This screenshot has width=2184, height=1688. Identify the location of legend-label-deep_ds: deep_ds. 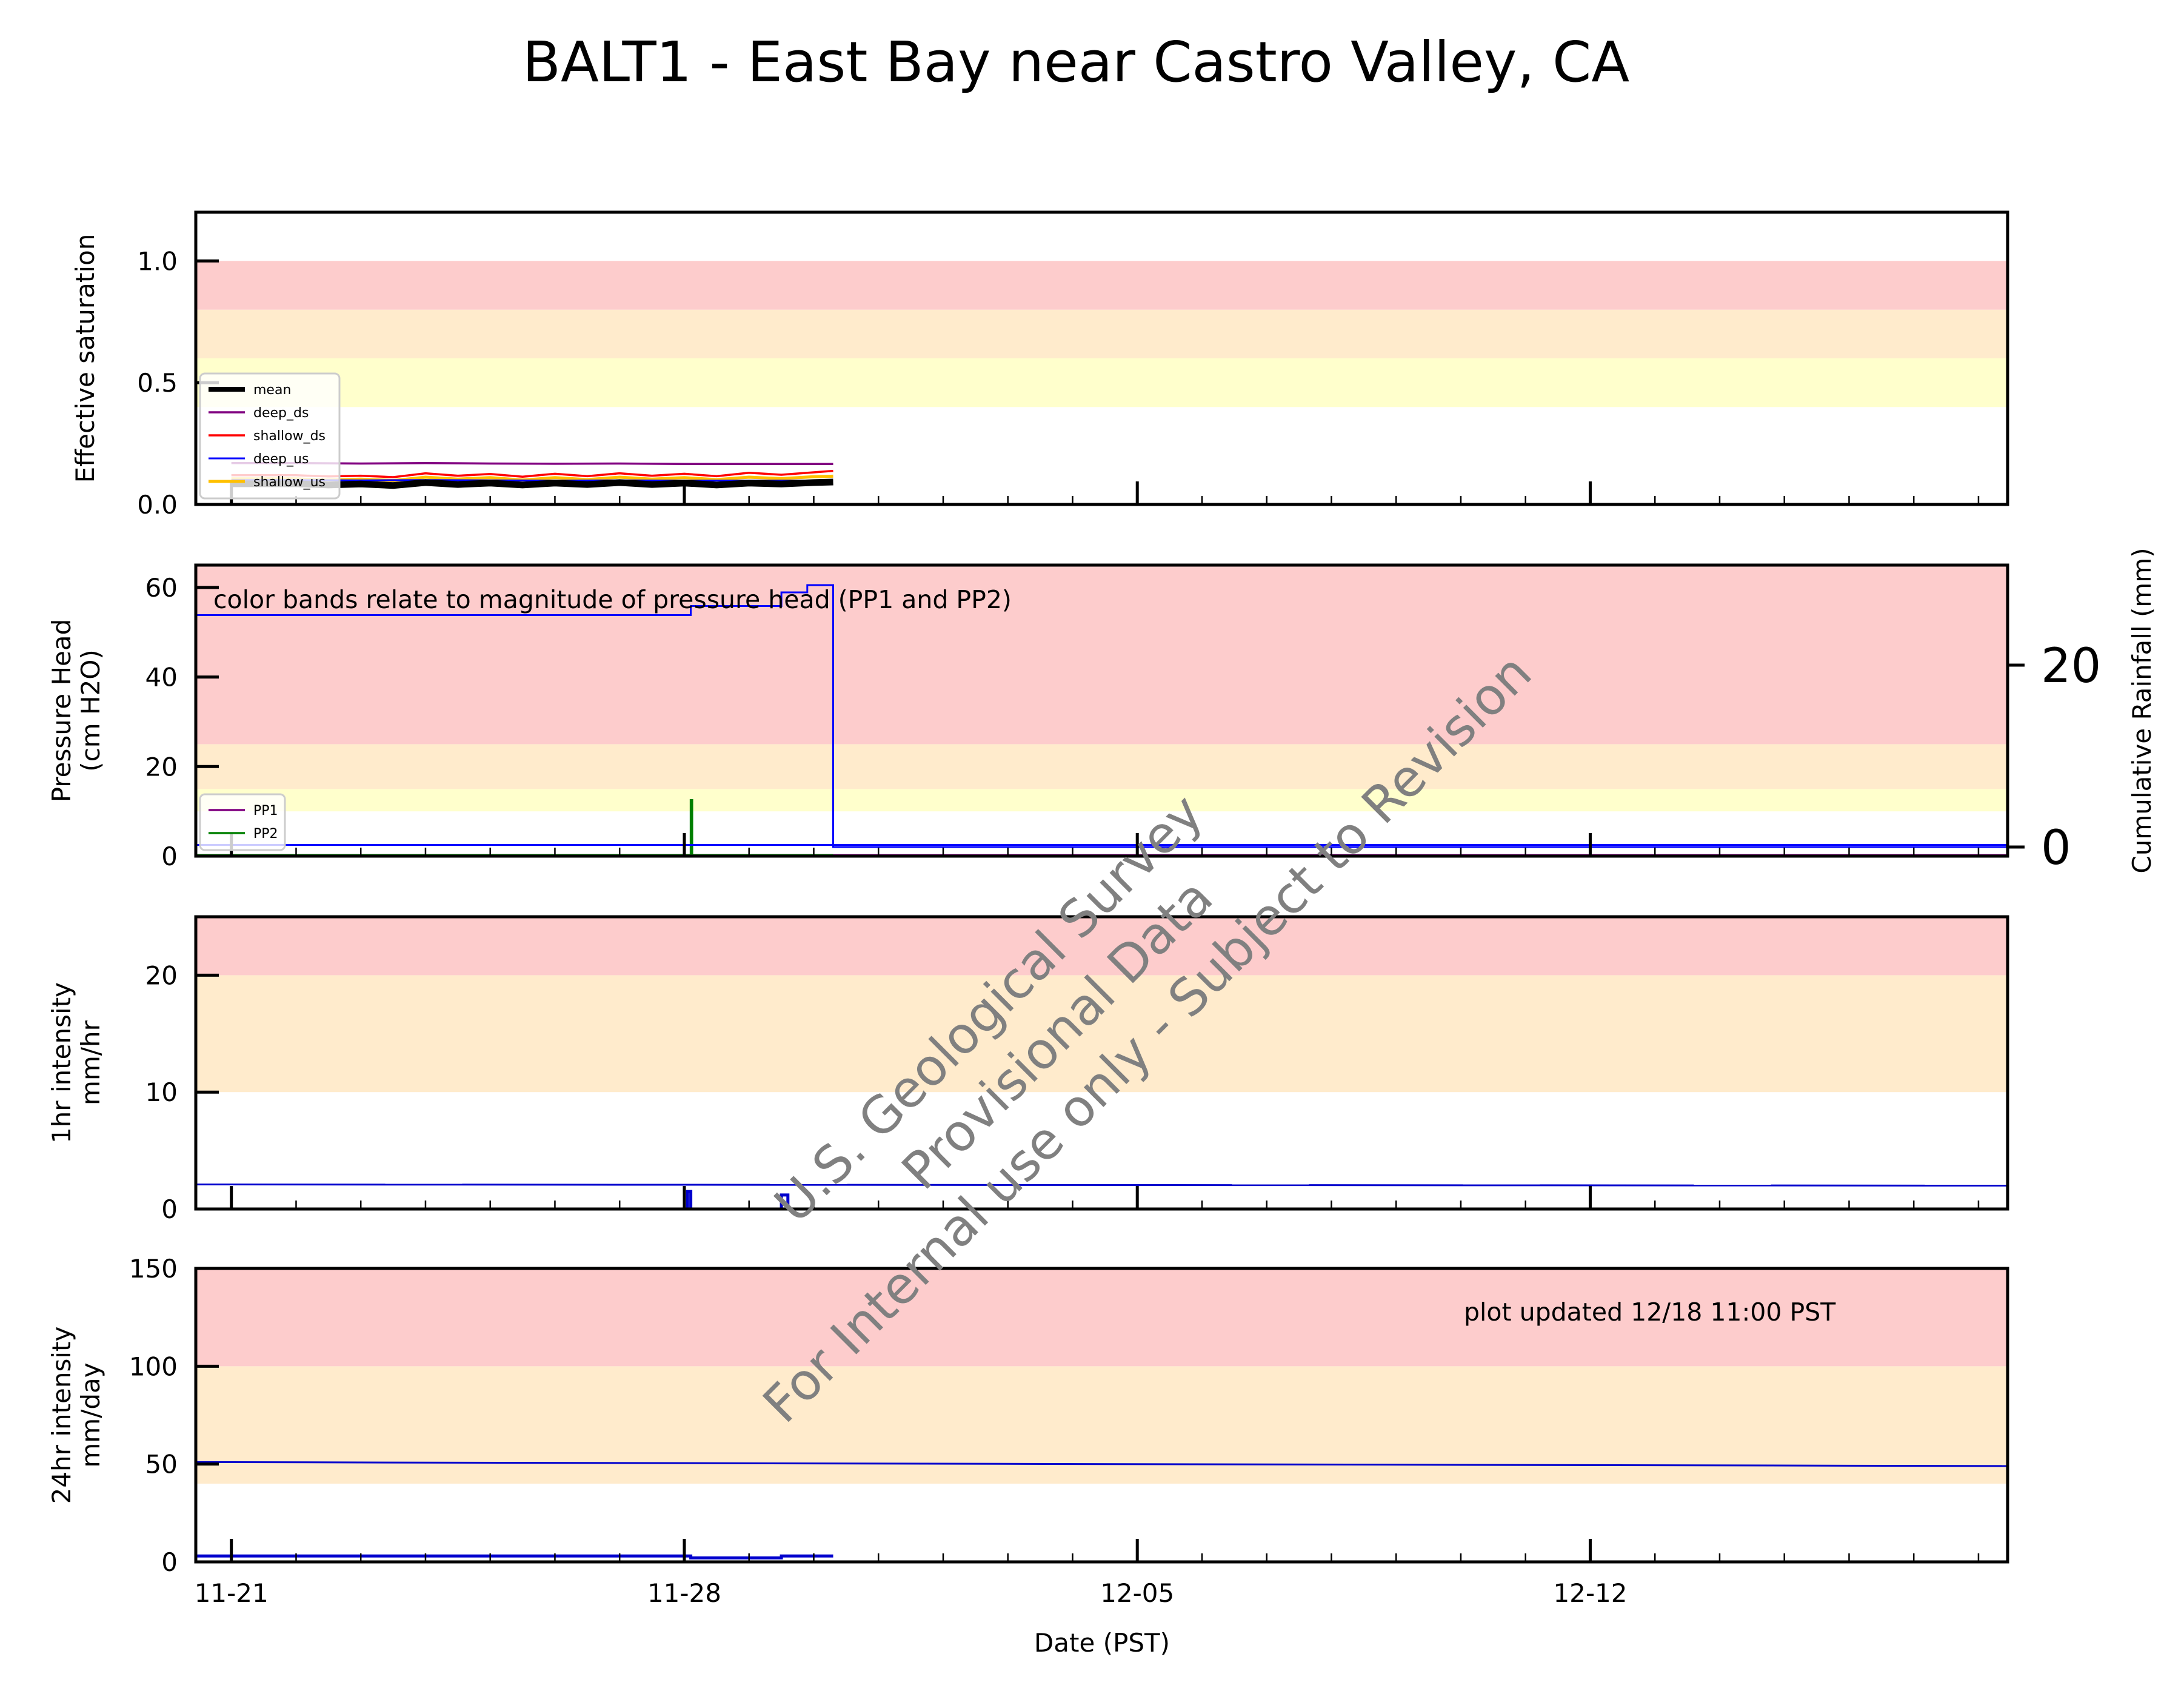
(281, 413).